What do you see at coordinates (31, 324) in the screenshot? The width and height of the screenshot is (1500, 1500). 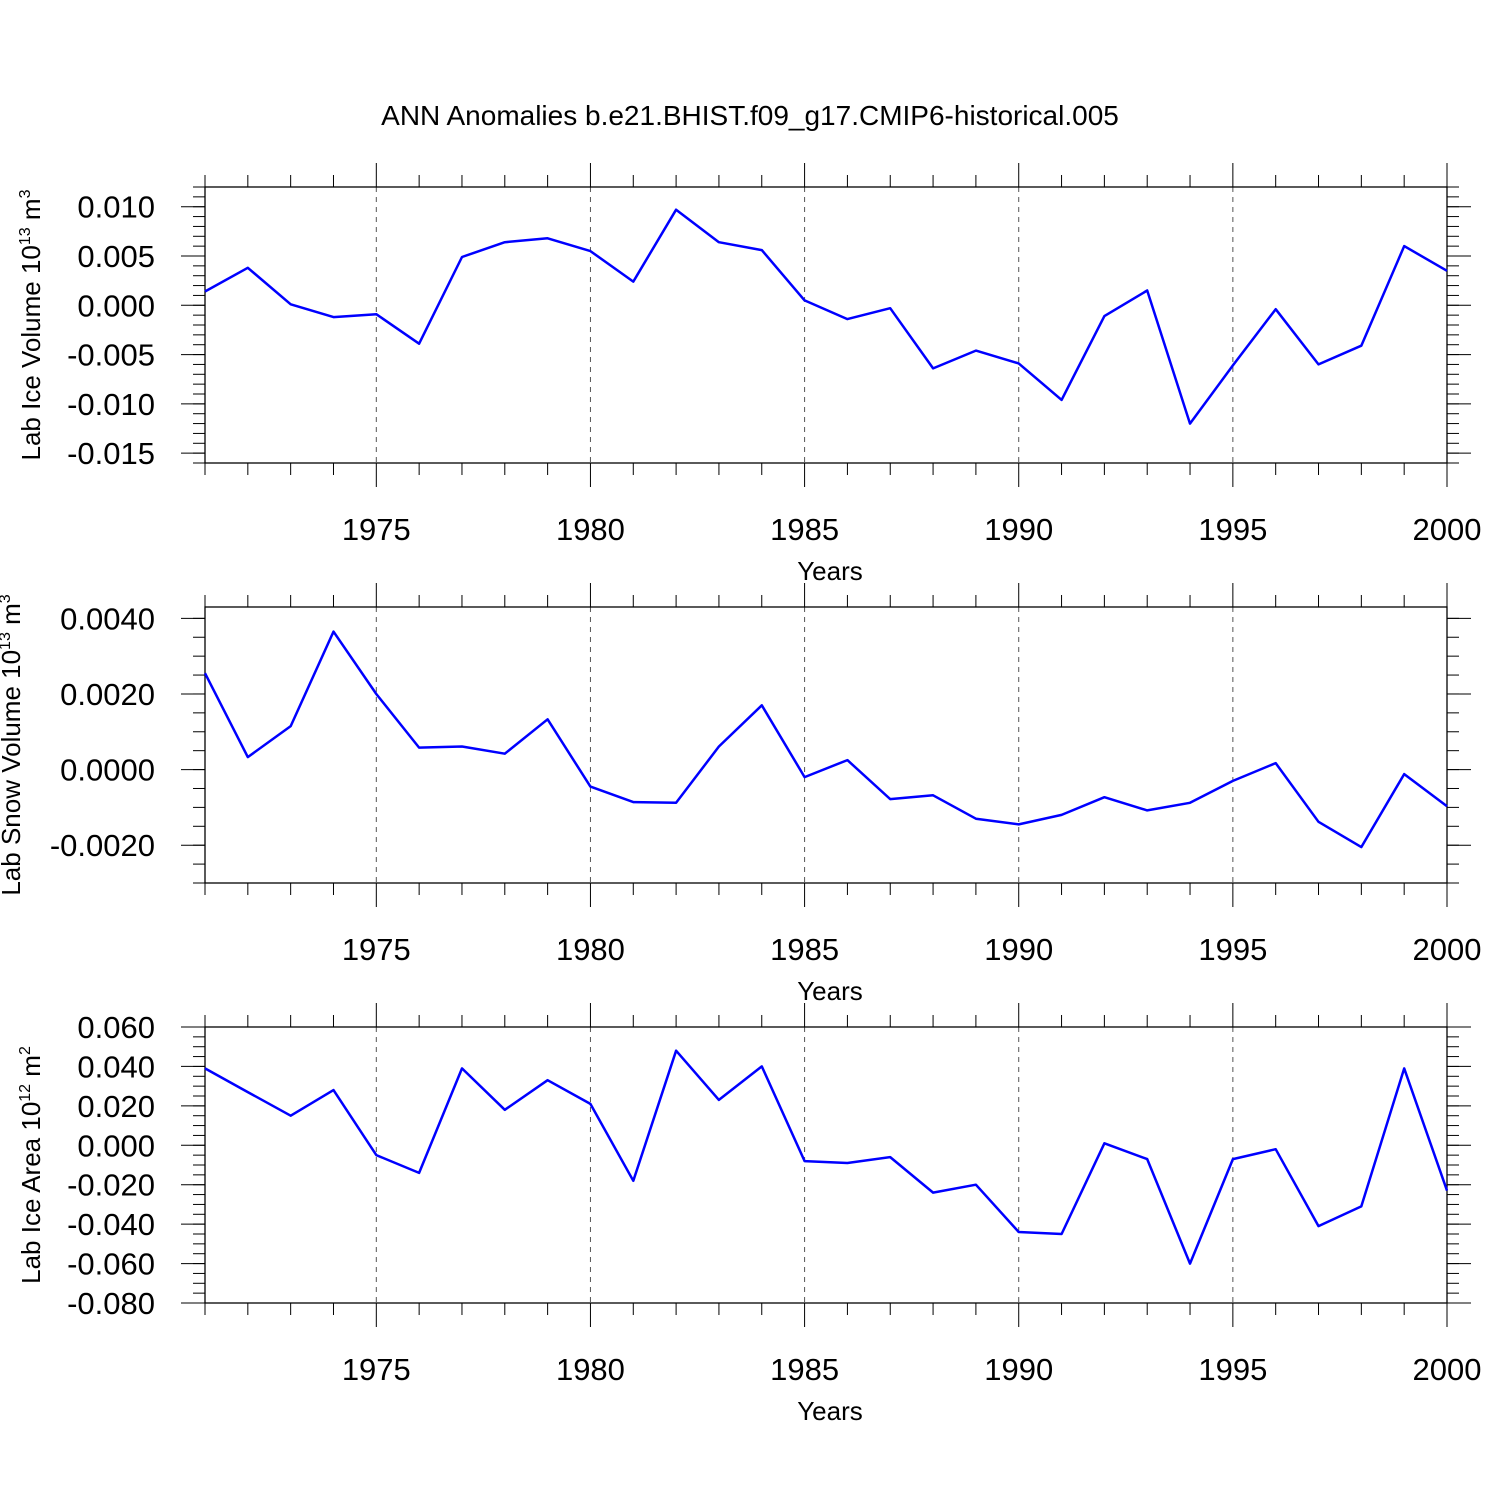 I see `y-axis-title: Lab Ice Volume 1013 m3` at bounding box center [31, 324].